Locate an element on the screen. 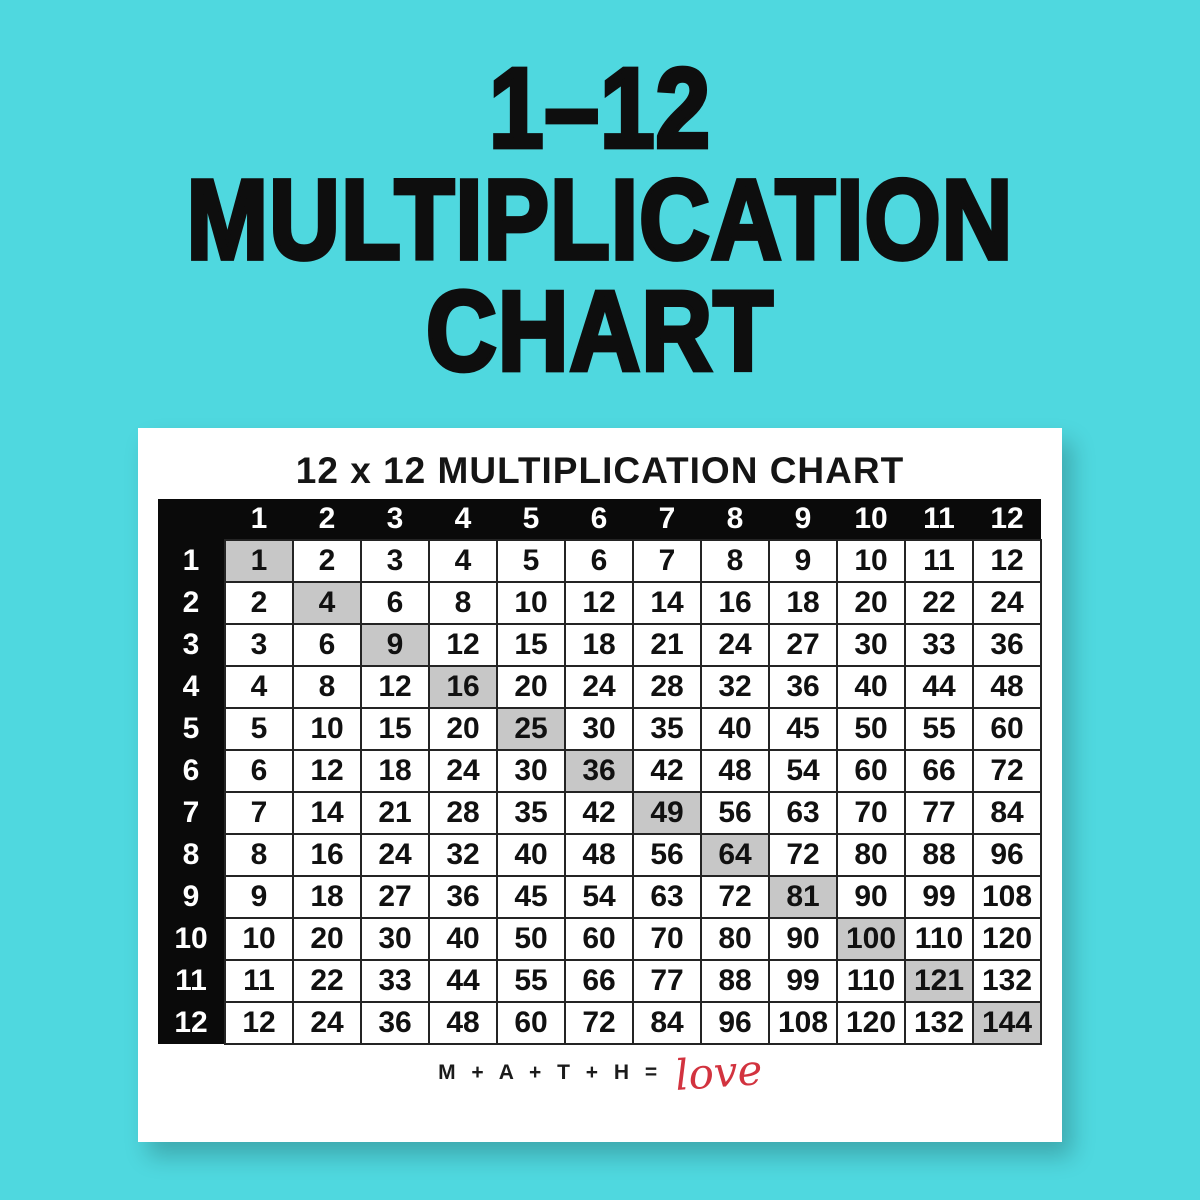  product-cell: 54 is located at coordinates (599, 897).